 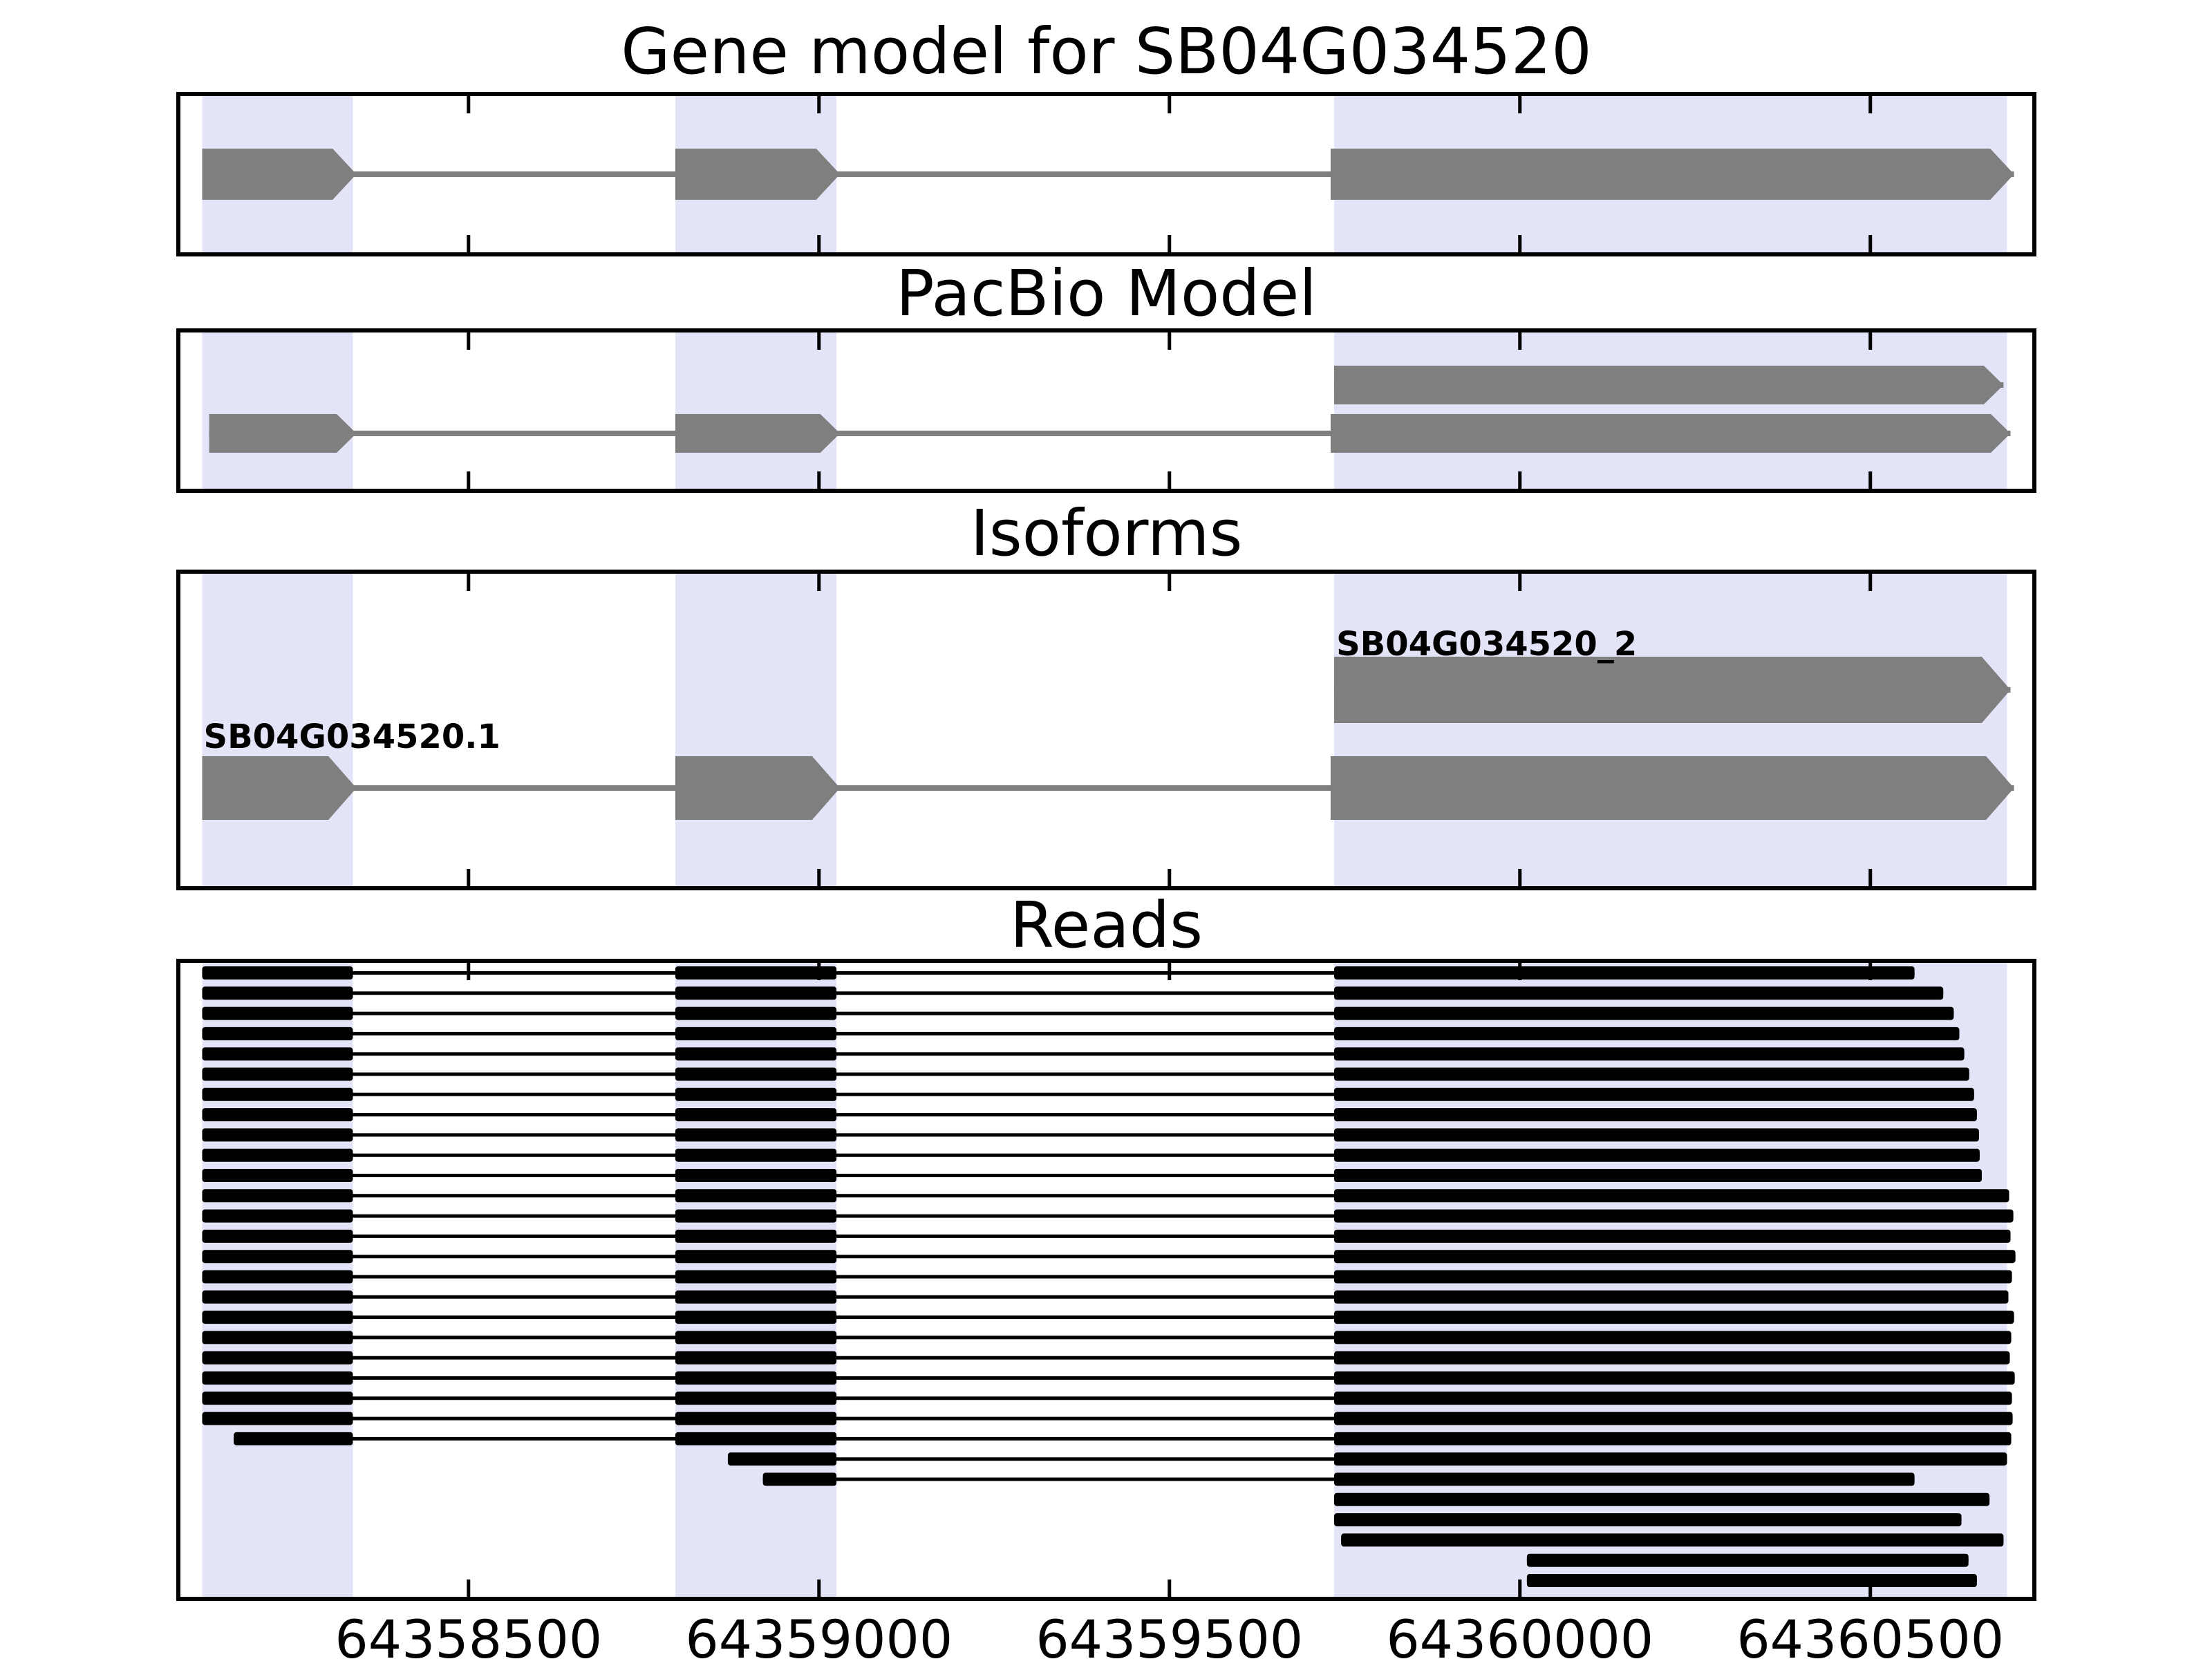 I want to click on x-tick-label: 64358500, so click(x=468, y=1634).